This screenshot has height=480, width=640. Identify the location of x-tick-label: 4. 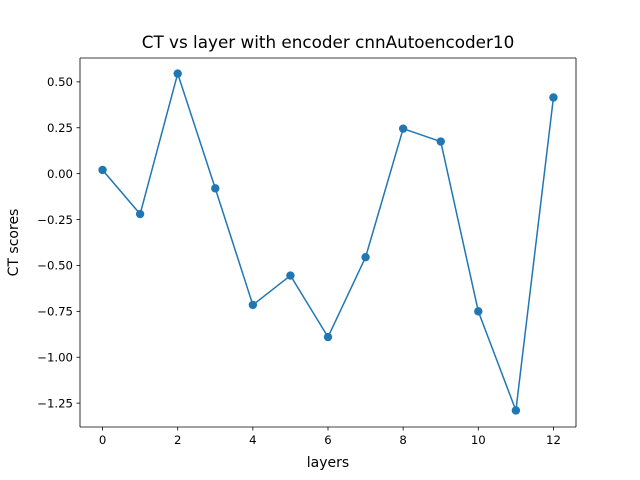
(252, 440).